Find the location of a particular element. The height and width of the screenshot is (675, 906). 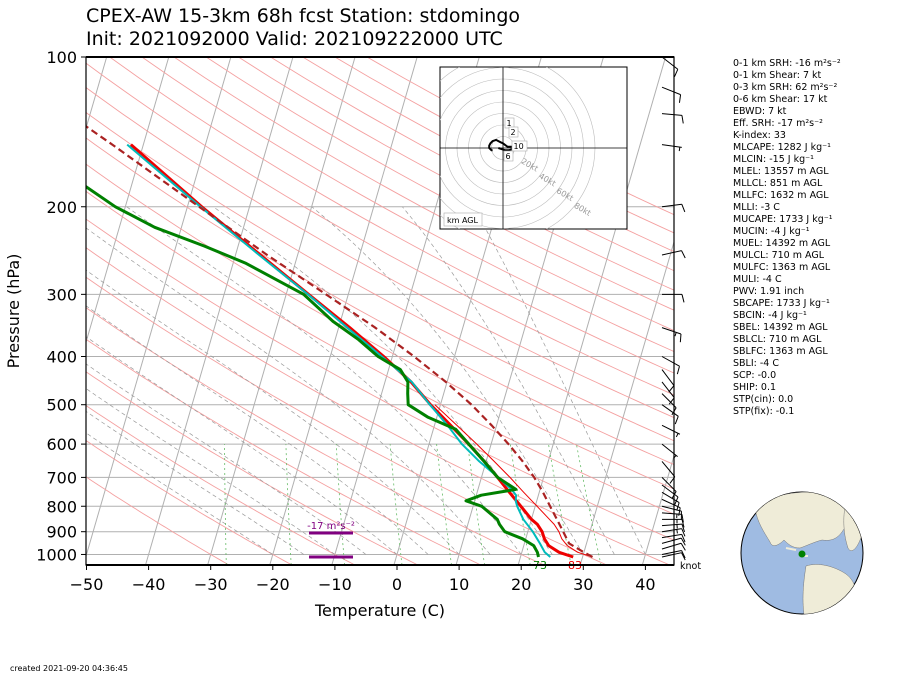

index-line: MULFC: 1363 m AGL is located at coordinates (782, 267).